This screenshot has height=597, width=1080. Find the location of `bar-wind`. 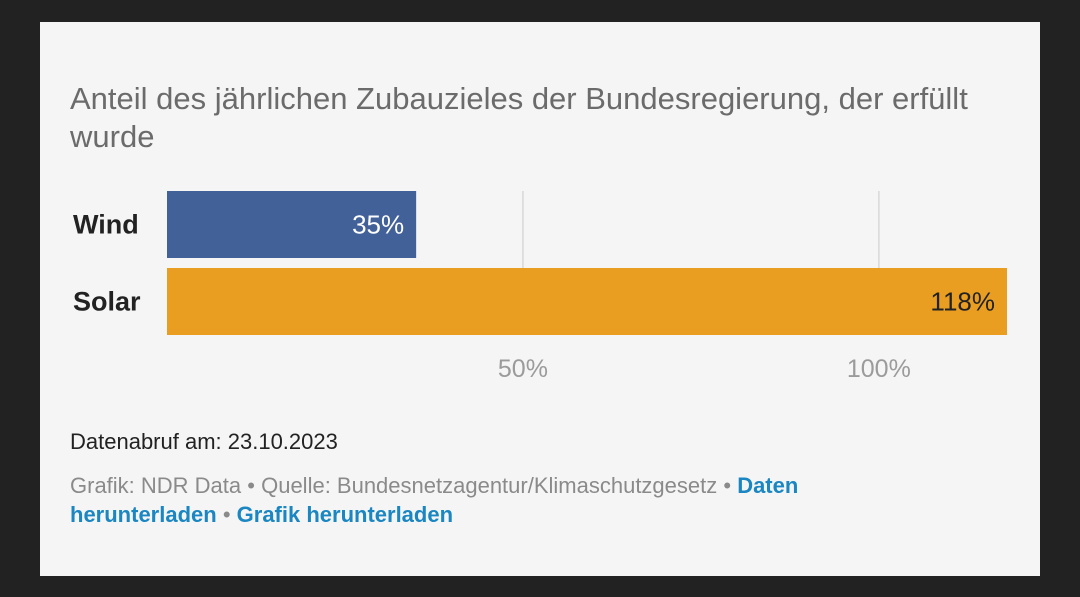

bar-wind is located at coordinates (292, 224).